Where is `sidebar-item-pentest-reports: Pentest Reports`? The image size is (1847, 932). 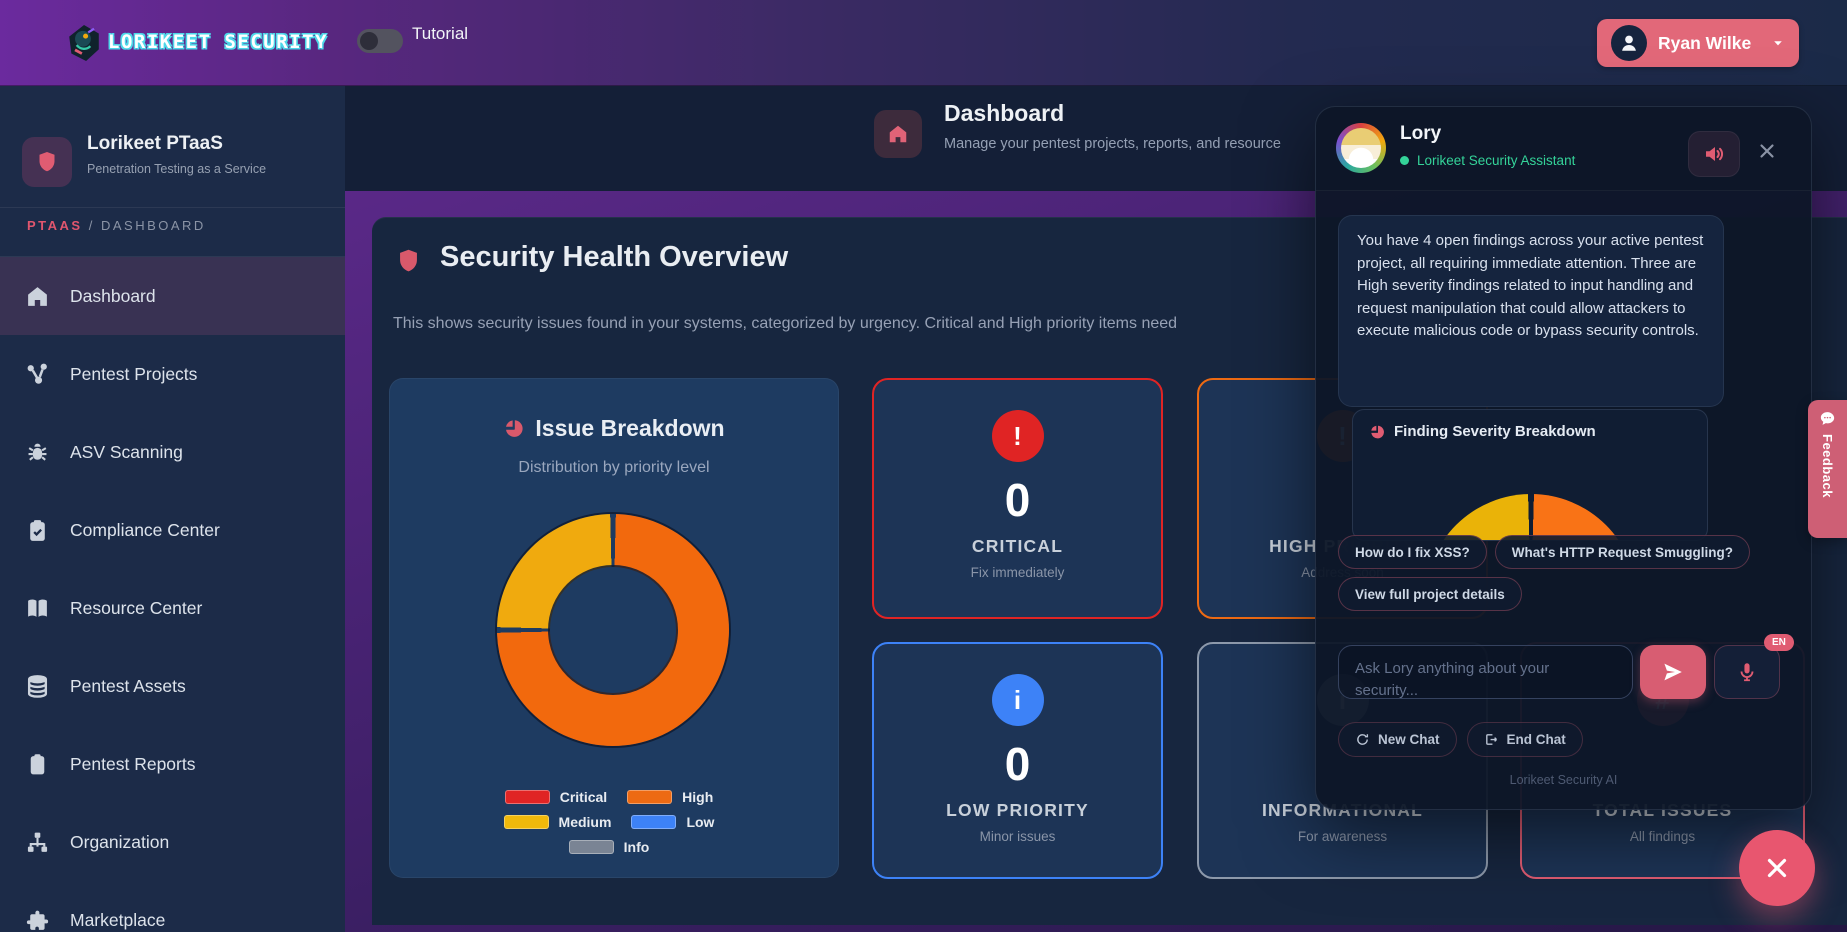
sidebar-item-pentest-reports: Pentest Reports is located at coordinates (172, 764).